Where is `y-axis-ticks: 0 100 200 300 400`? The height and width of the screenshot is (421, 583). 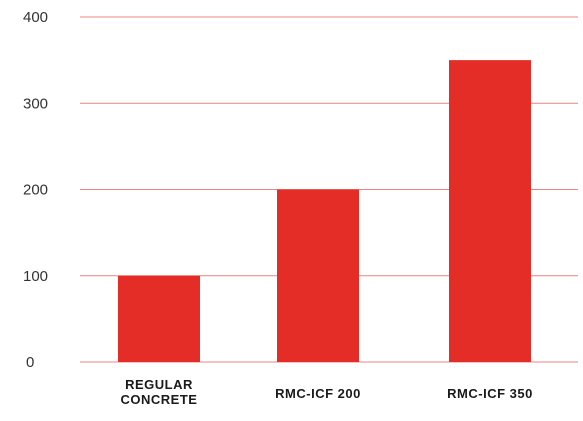 y-axis-ticks: 0 100 200 300 400 is located at coordinates (35, 190).